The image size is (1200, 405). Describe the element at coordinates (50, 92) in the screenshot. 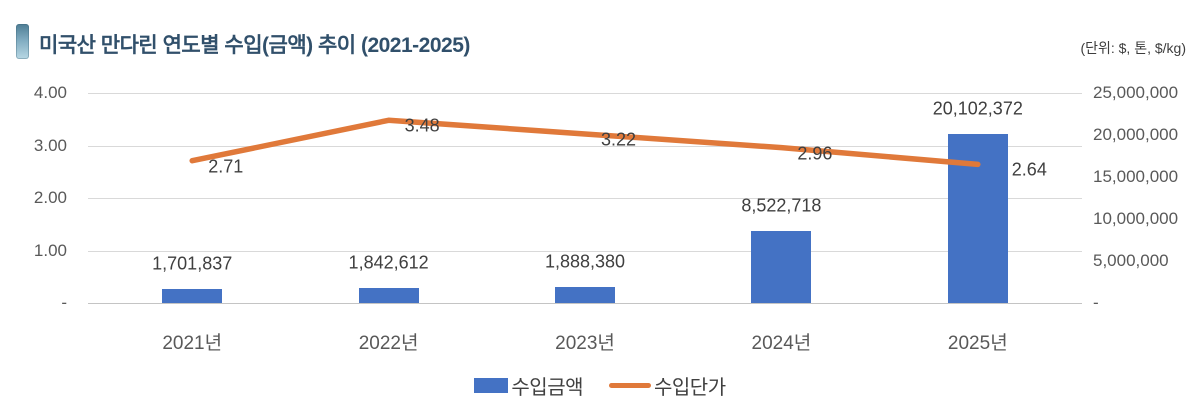

I see `left-axis-tick-label: 4.00` at that location.